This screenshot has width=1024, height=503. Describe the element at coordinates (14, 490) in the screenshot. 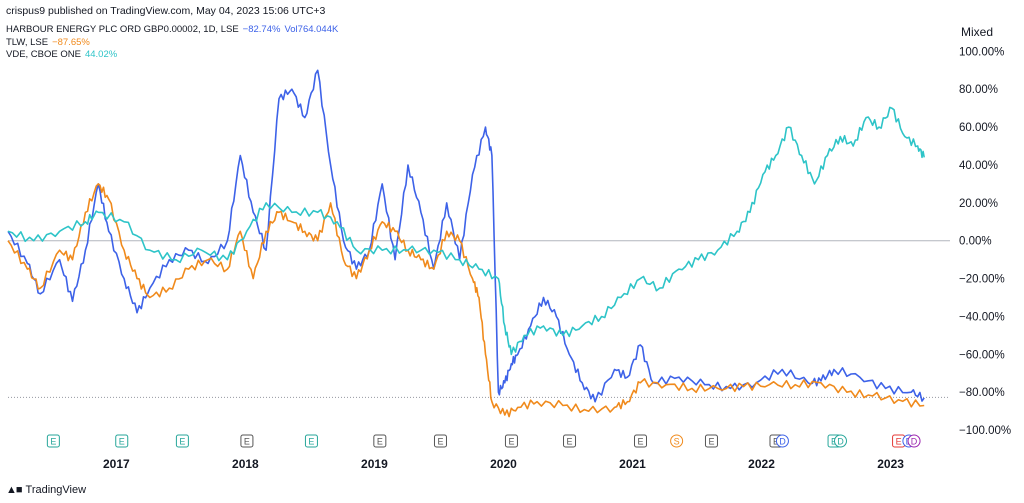

I see `tradingview-logo-icon: ▲■` at that location.